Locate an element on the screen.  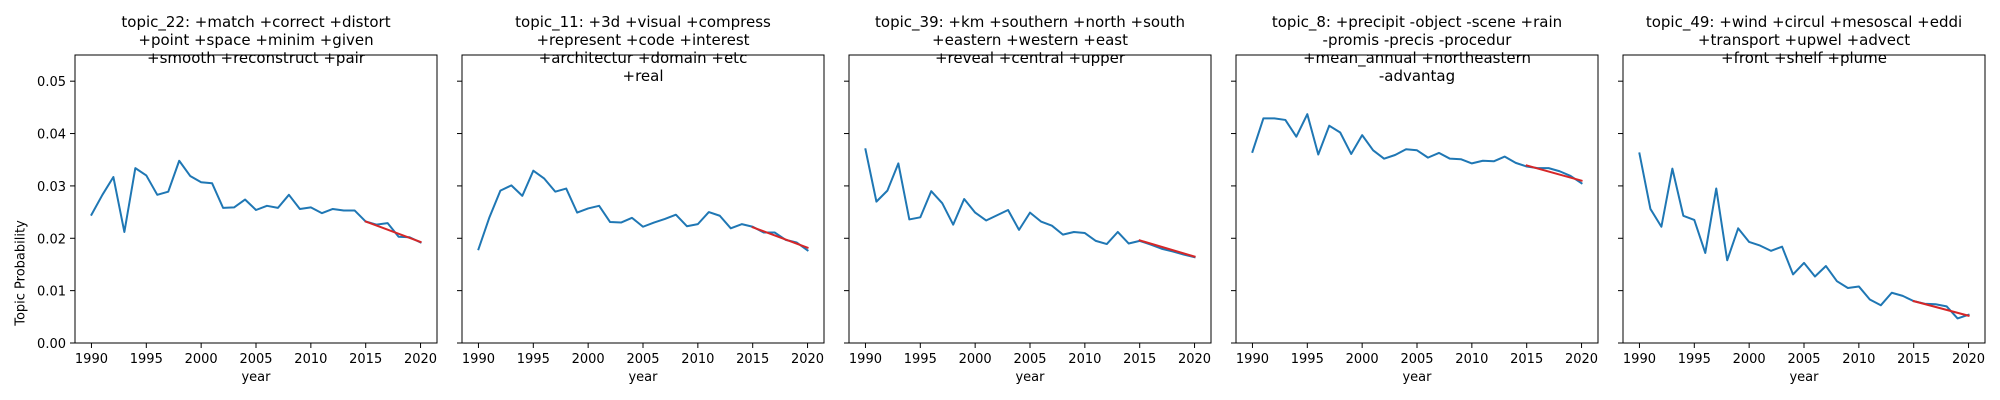
y-tick-label: 0.01 is located at coordinates (51, 292).